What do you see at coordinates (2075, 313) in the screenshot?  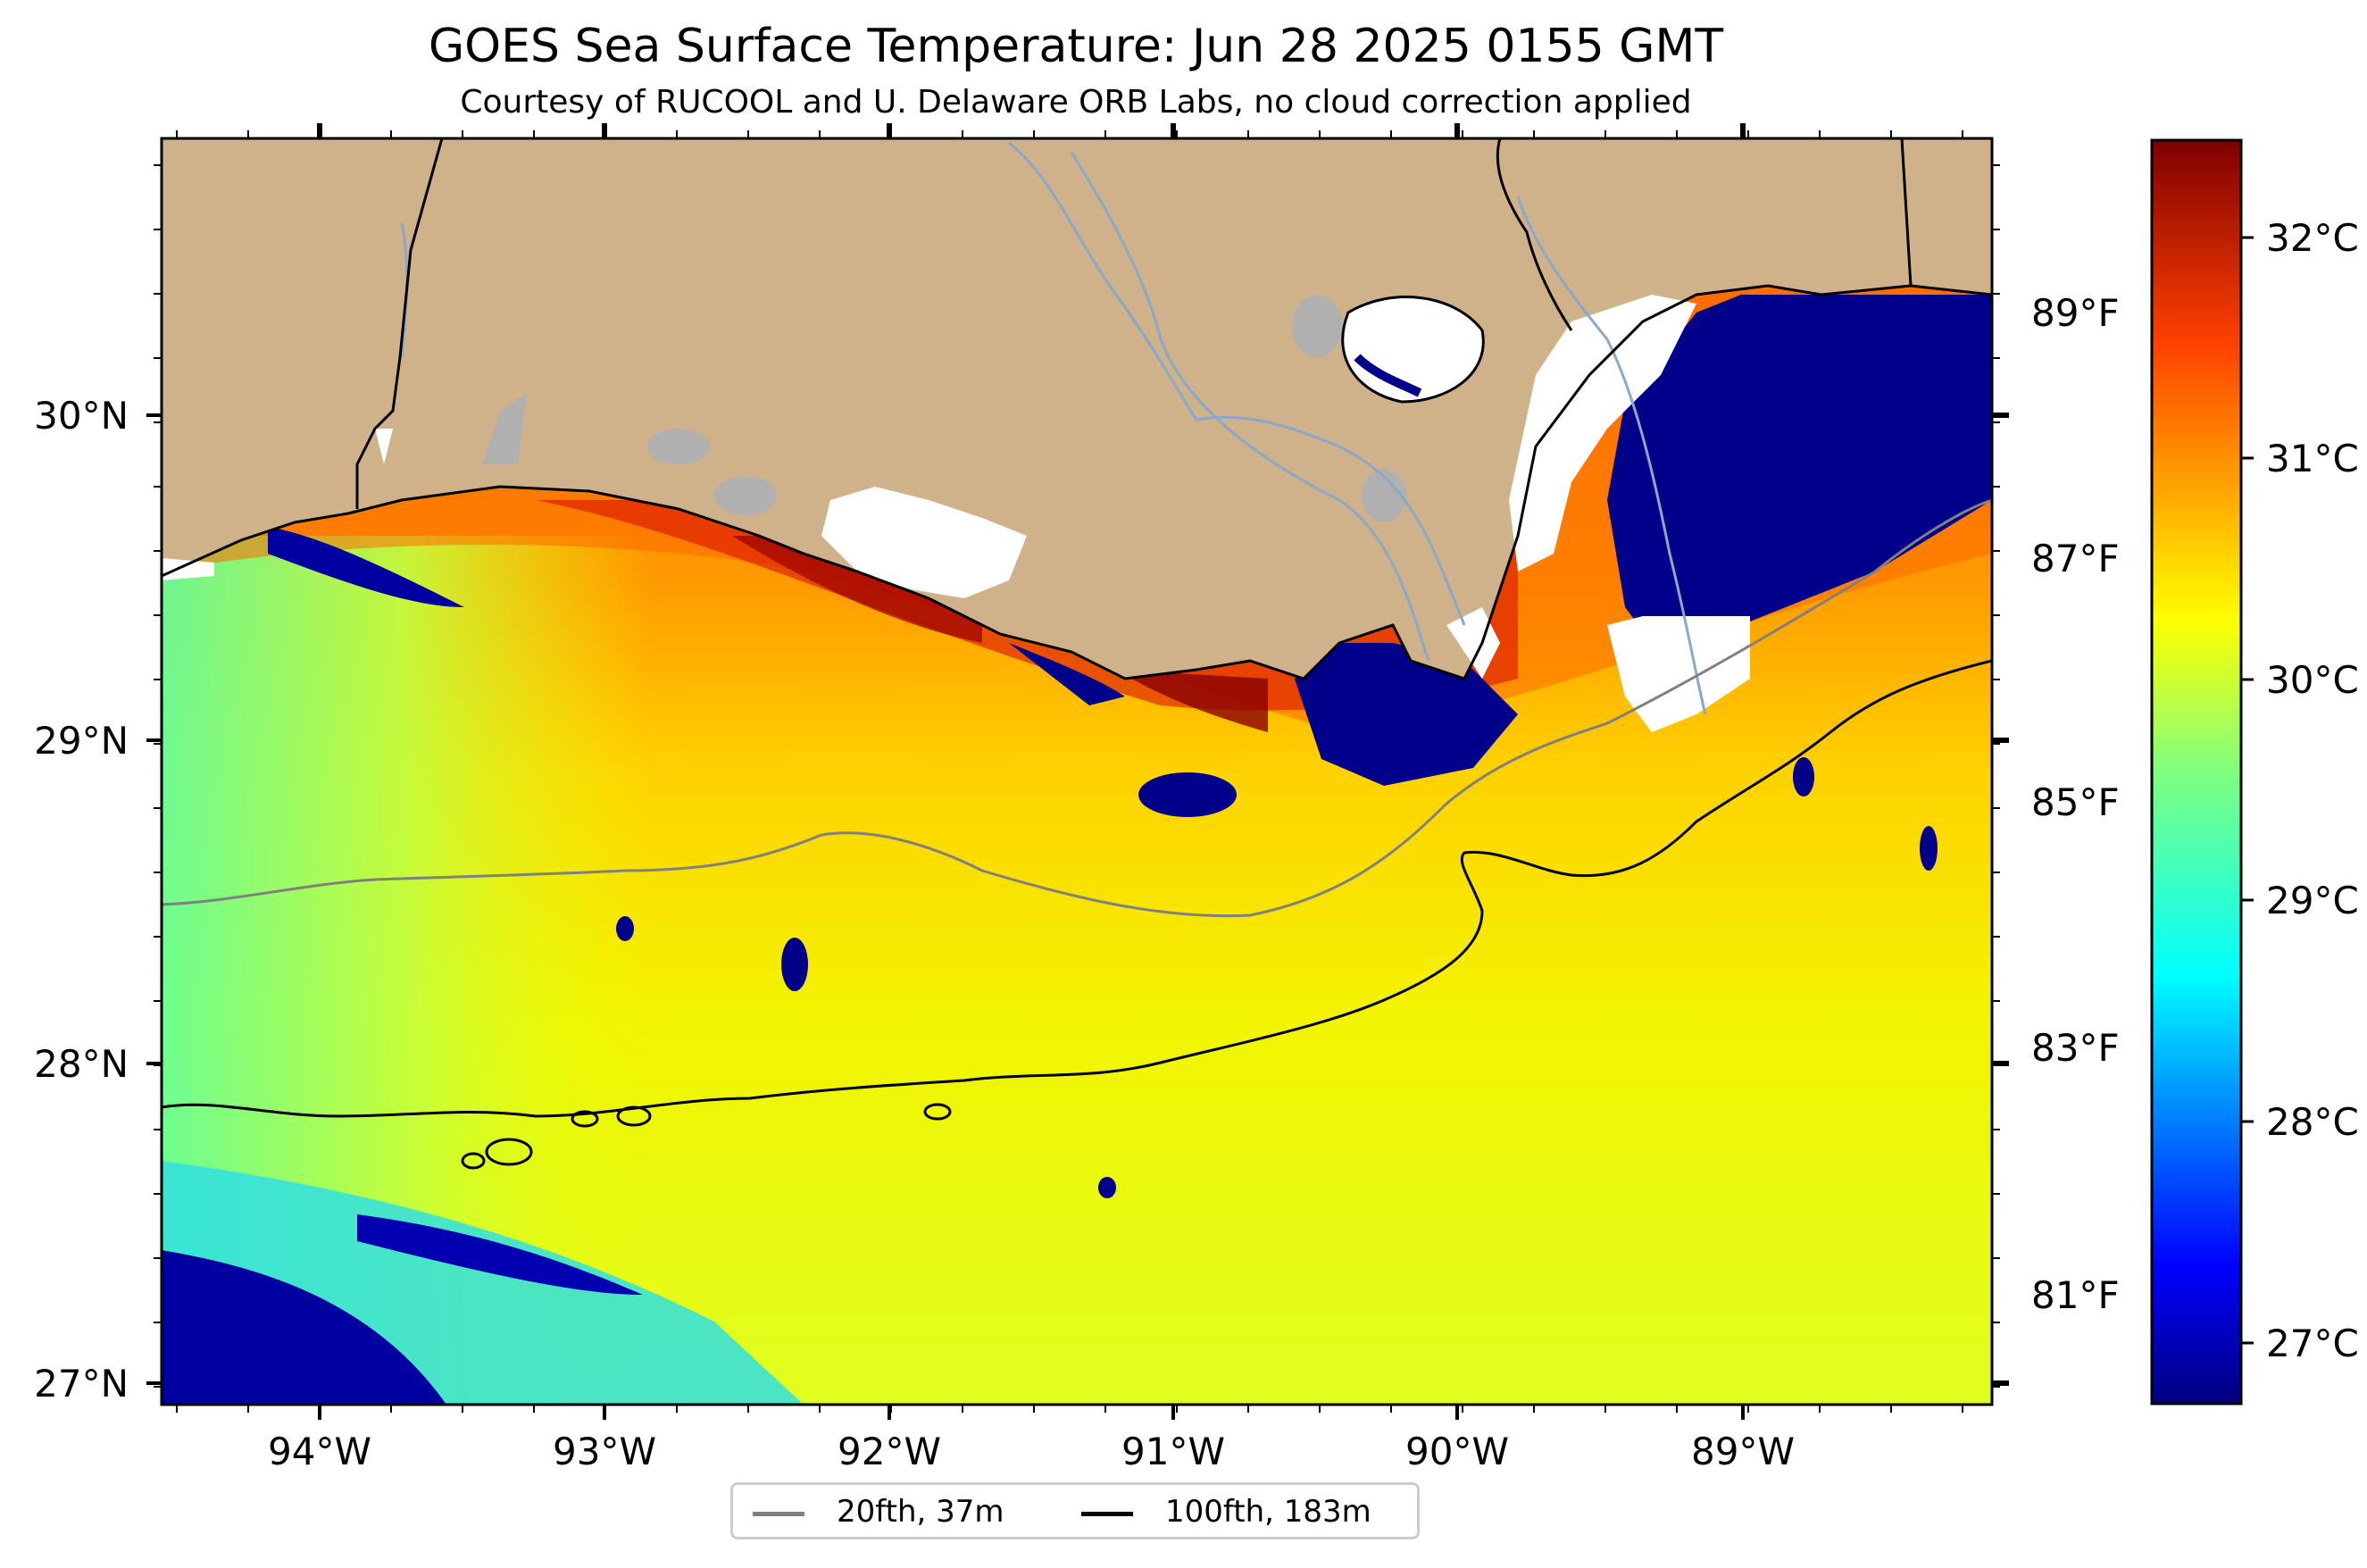 I see `fahrenheit-tick-label: 89°F` at bounding box center [2075, 313].